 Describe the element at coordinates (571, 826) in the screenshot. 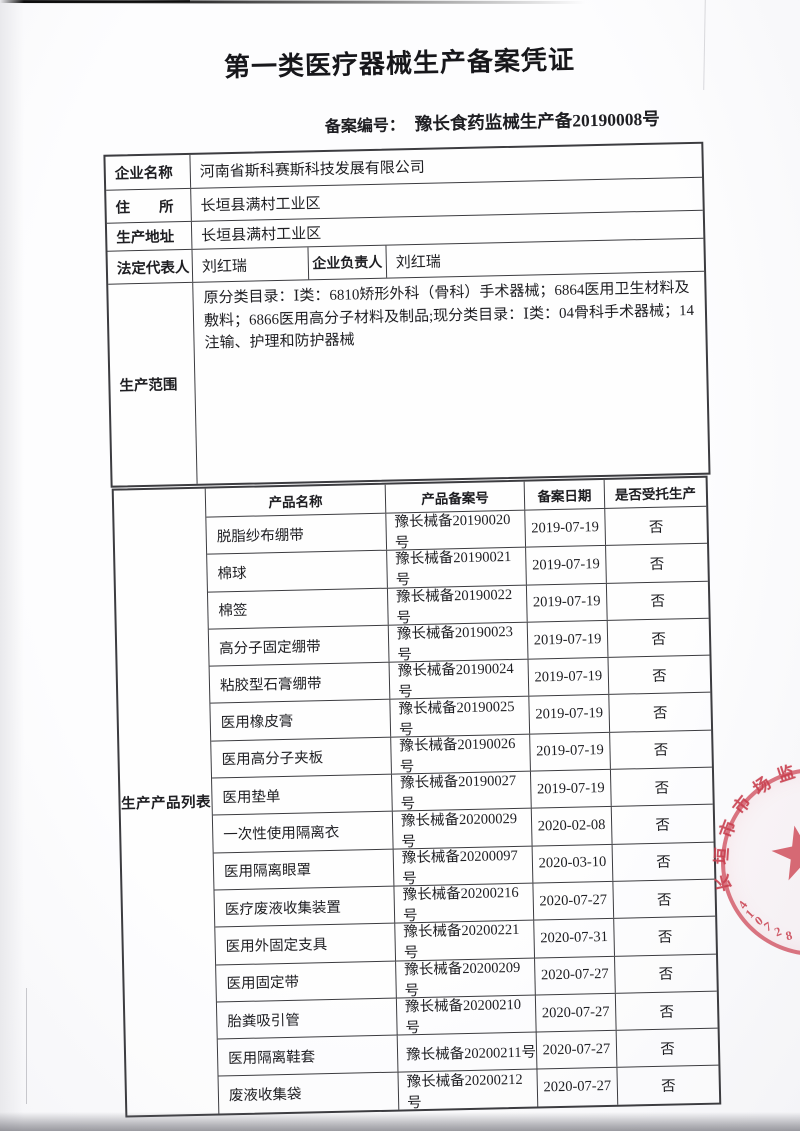

I see `record-date-cell: 2020-02-08` at that location.